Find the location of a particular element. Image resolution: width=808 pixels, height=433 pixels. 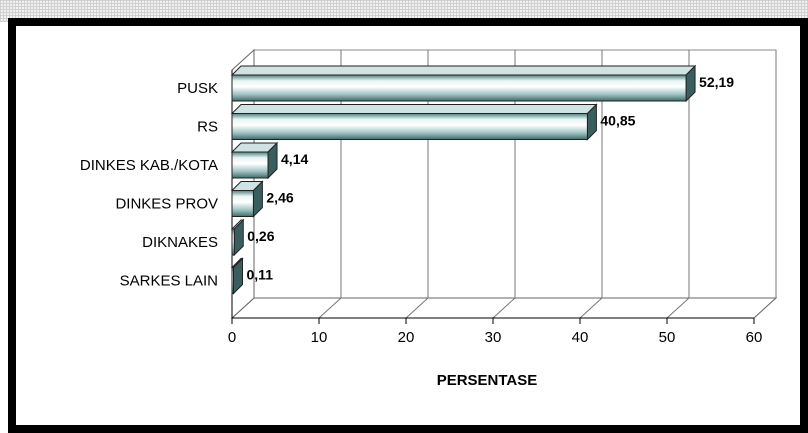

data-label: 40,85 is located at coordinates (617, 121).